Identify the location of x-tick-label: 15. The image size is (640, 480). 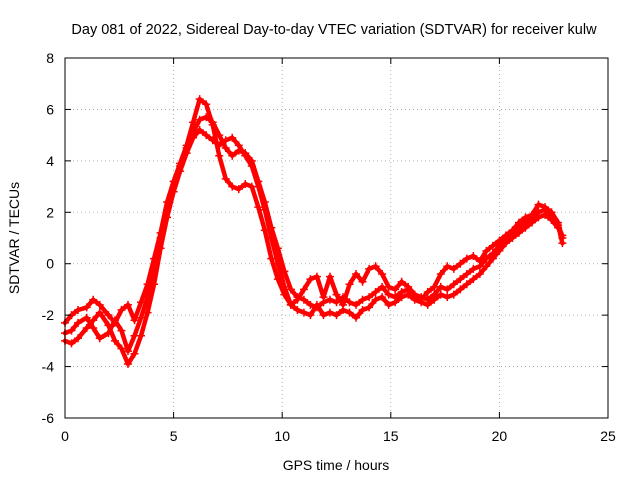
(391, 436).